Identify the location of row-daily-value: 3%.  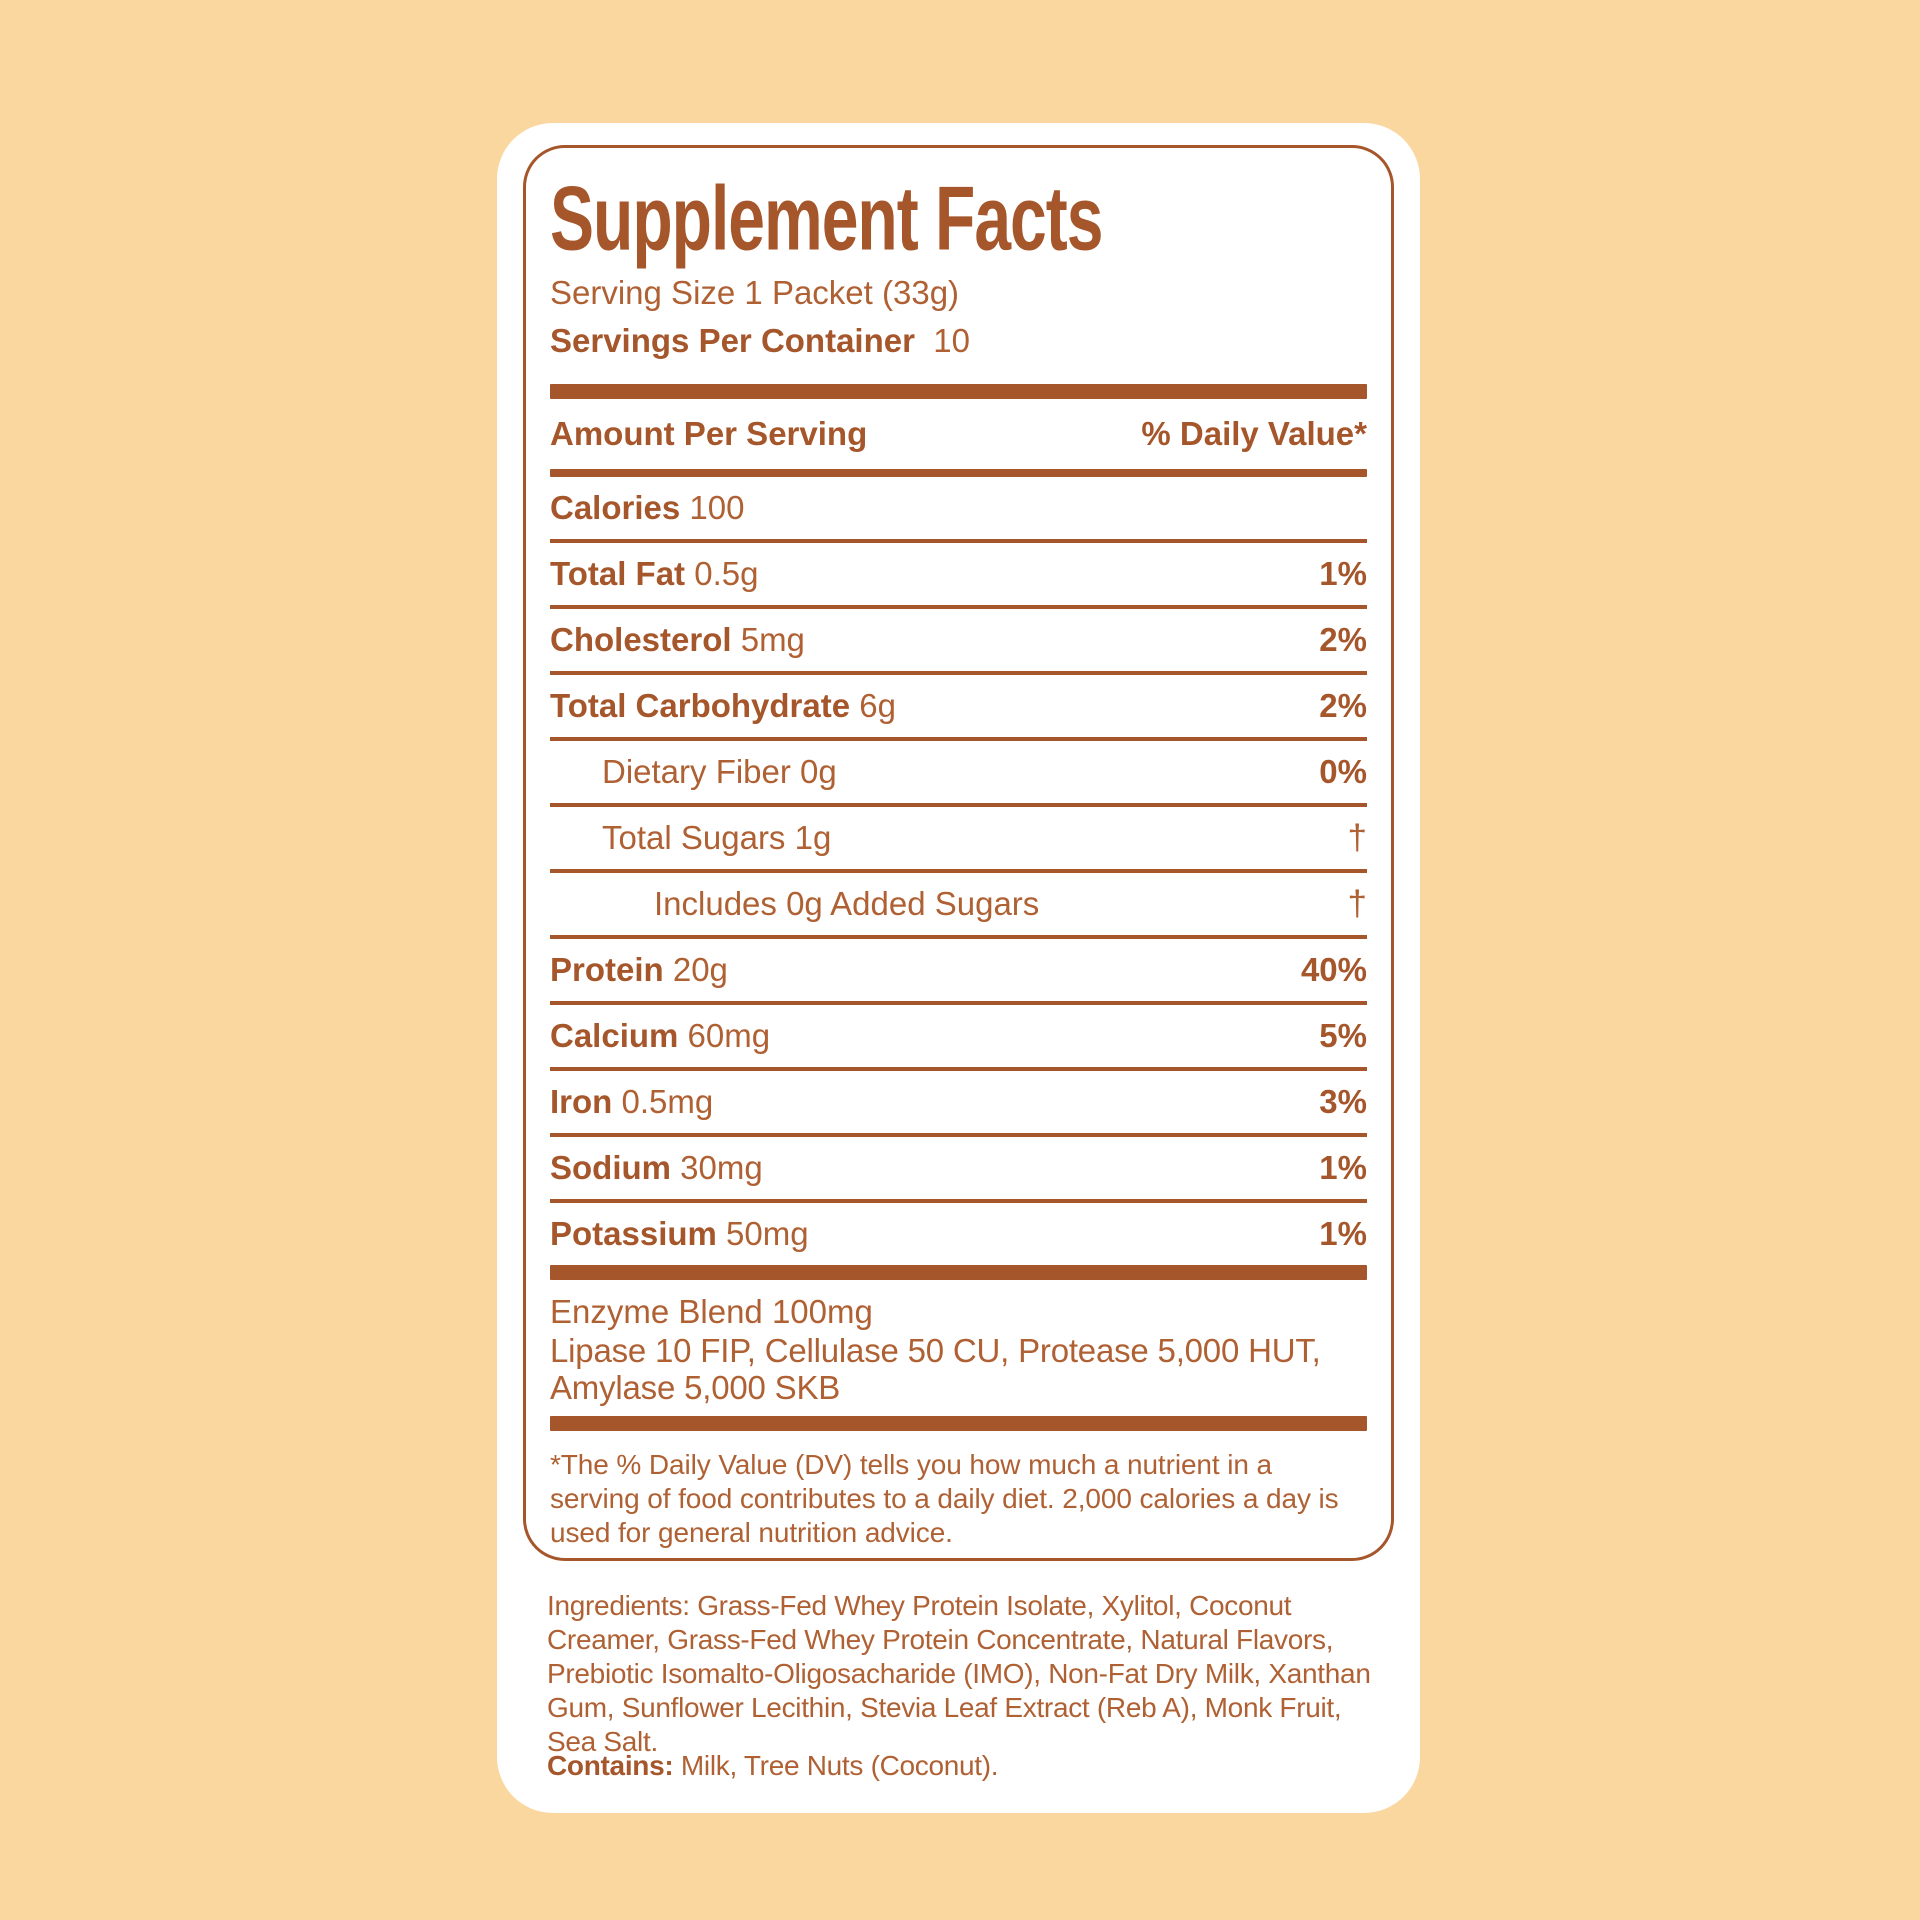
(1343, 1101).